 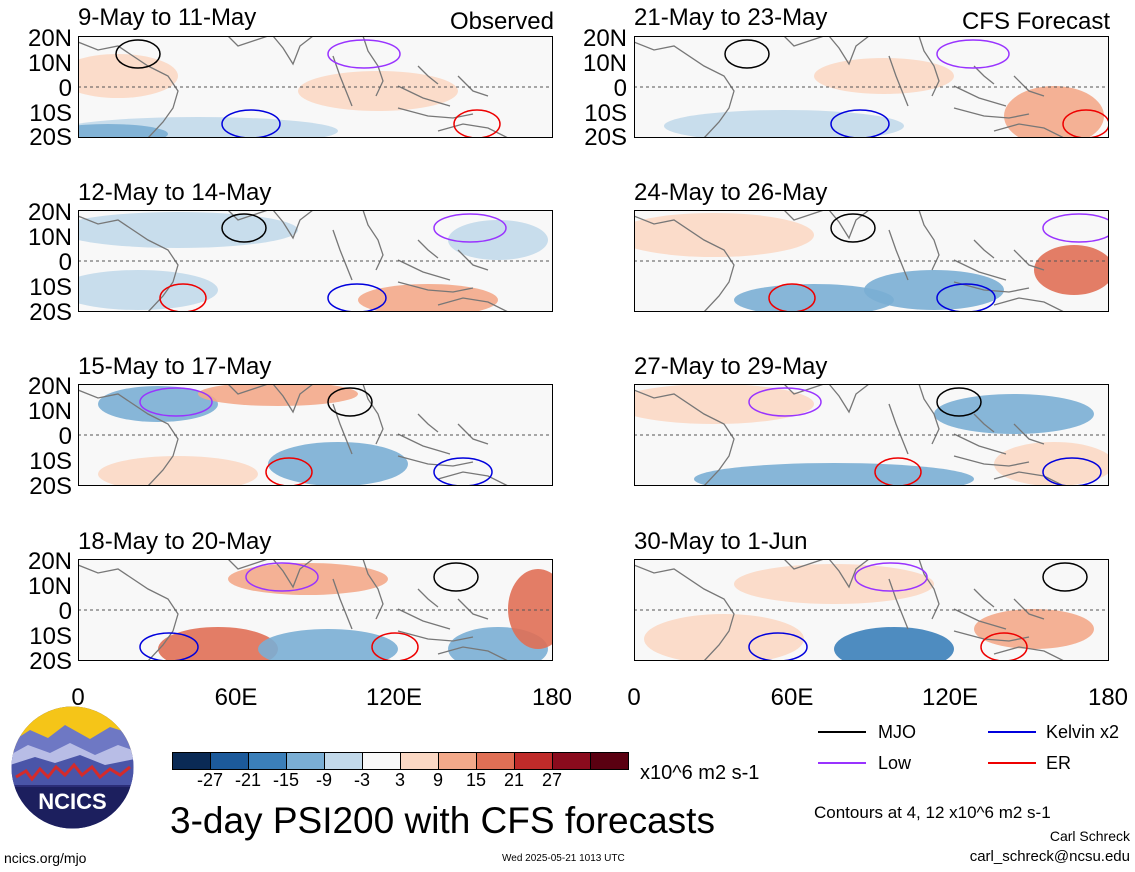 I want to click on panel-title-7: 18-May to 20-May, so click(x=175, y=541).